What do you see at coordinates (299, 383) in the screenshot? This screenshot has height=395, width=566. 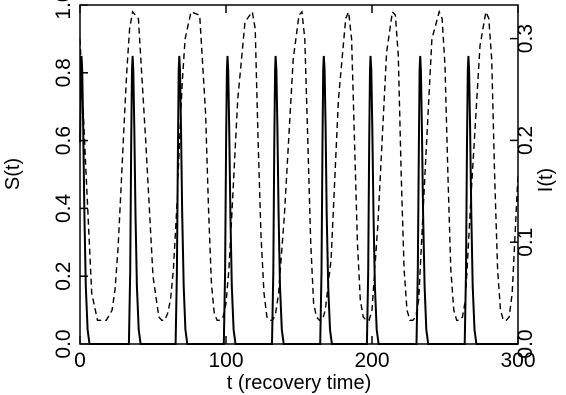 I see `x-axis-label: t (recovery time)` at bounding box center [299, 383].